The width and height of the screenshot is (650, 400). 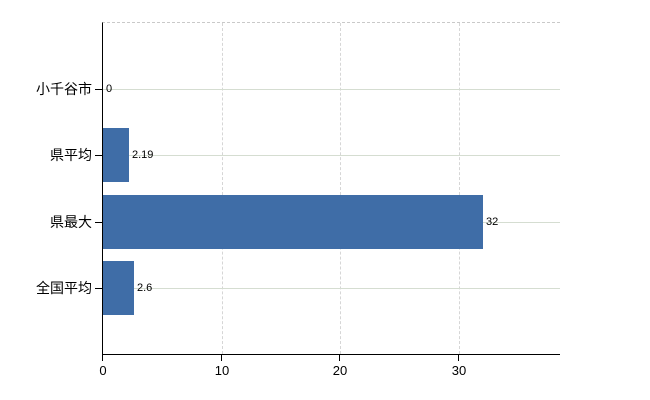 What do you see at coordinates (103, 370) in the screenshot?
I see `x-tick-label: 0` at bounding box center [103, 370].